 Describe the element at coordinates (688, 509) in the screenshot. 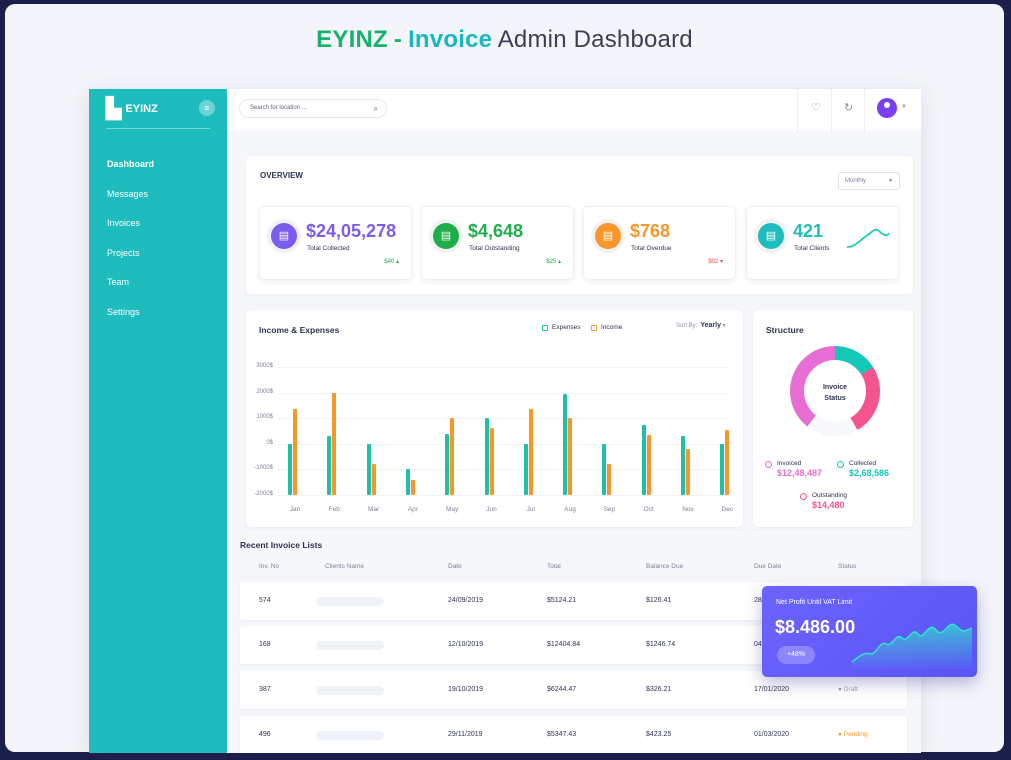

I see `x-tick-label: Nov` at that location.